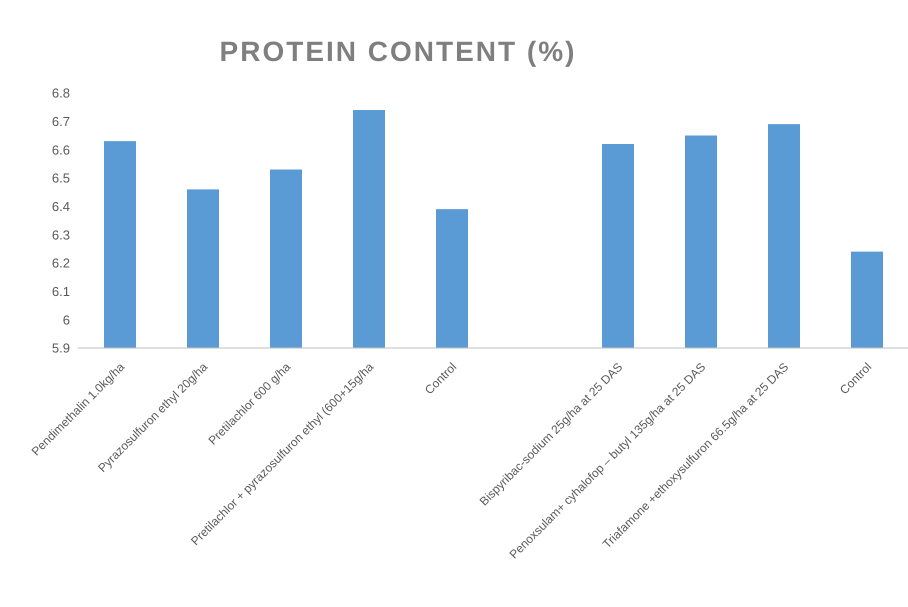 The height and width of the screenshot is (607, 908). Describe the element at coordinates (61, 348) in the screenshot. I see `y-tick-label: 5.9` at that location.